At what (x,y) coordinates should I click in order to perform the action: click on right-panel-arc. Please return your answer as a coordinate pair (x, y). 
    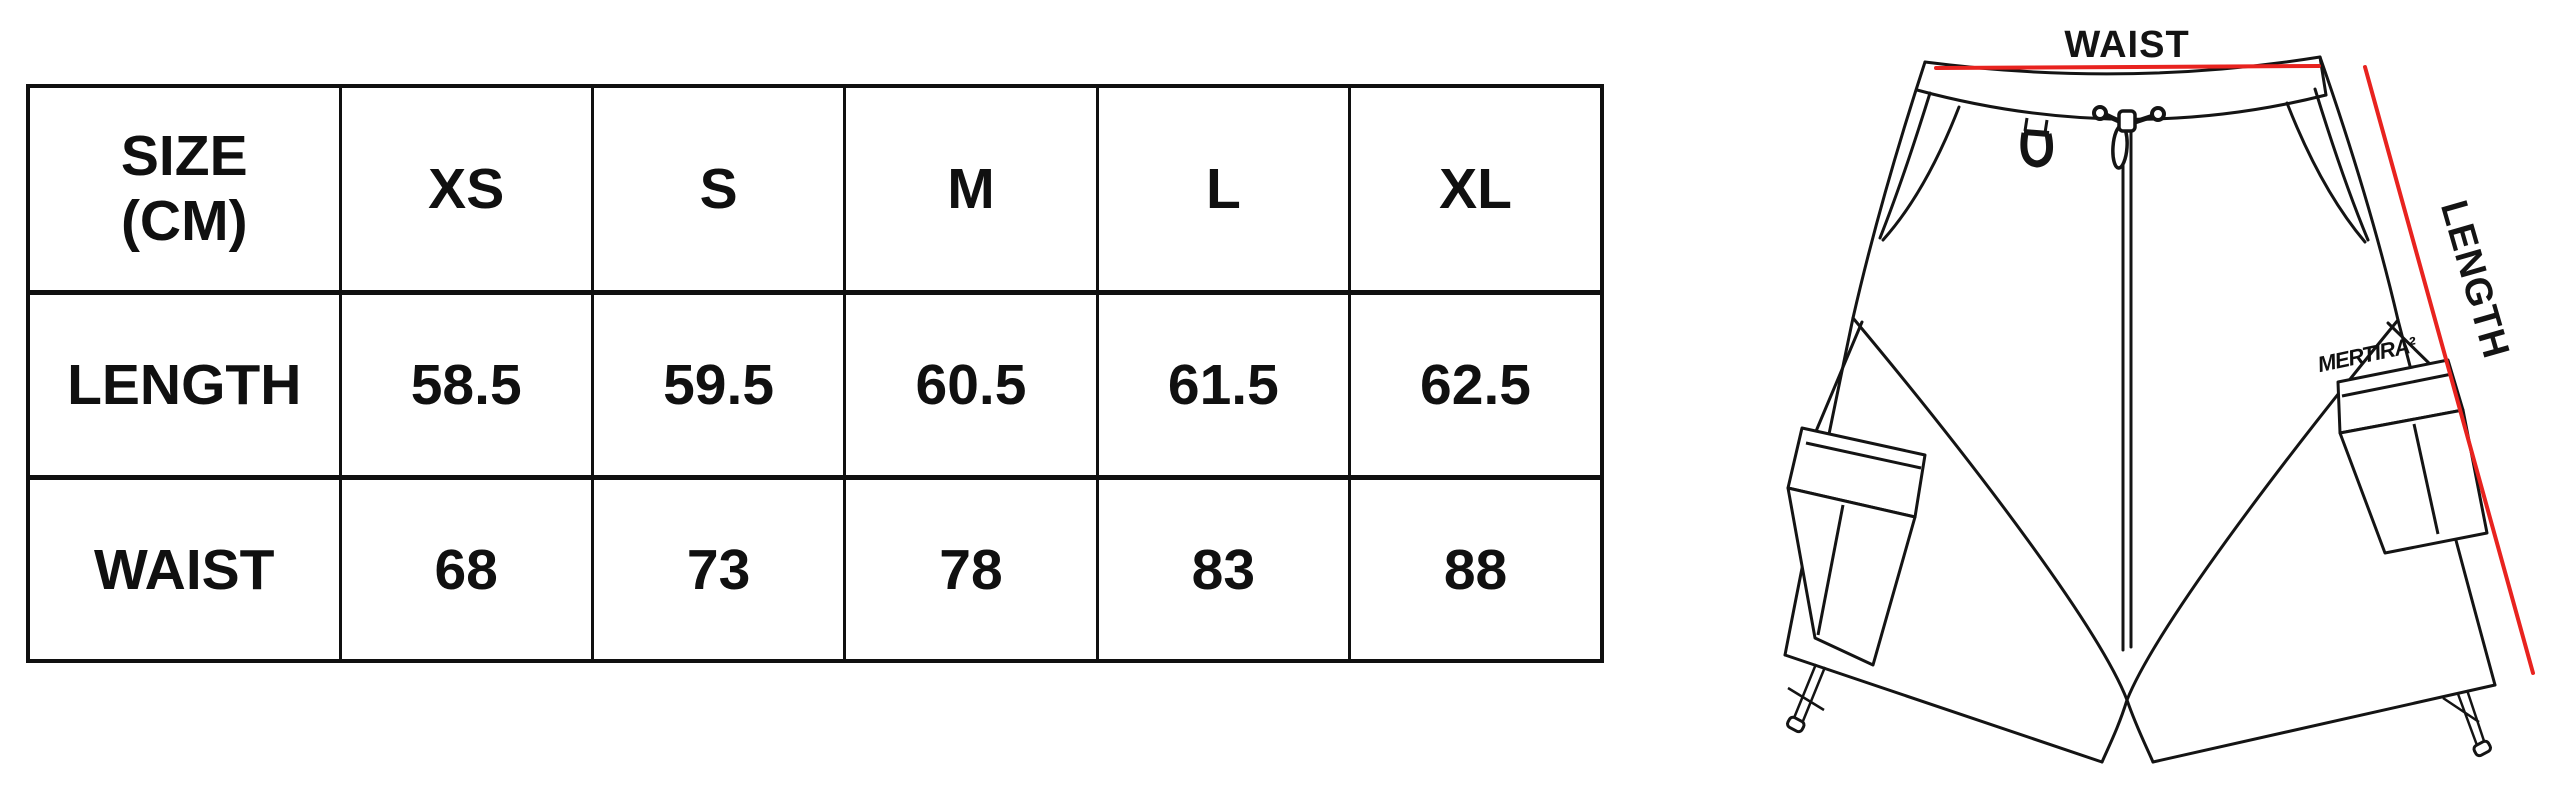
    Looking at the image, I should click on (2250, 541).